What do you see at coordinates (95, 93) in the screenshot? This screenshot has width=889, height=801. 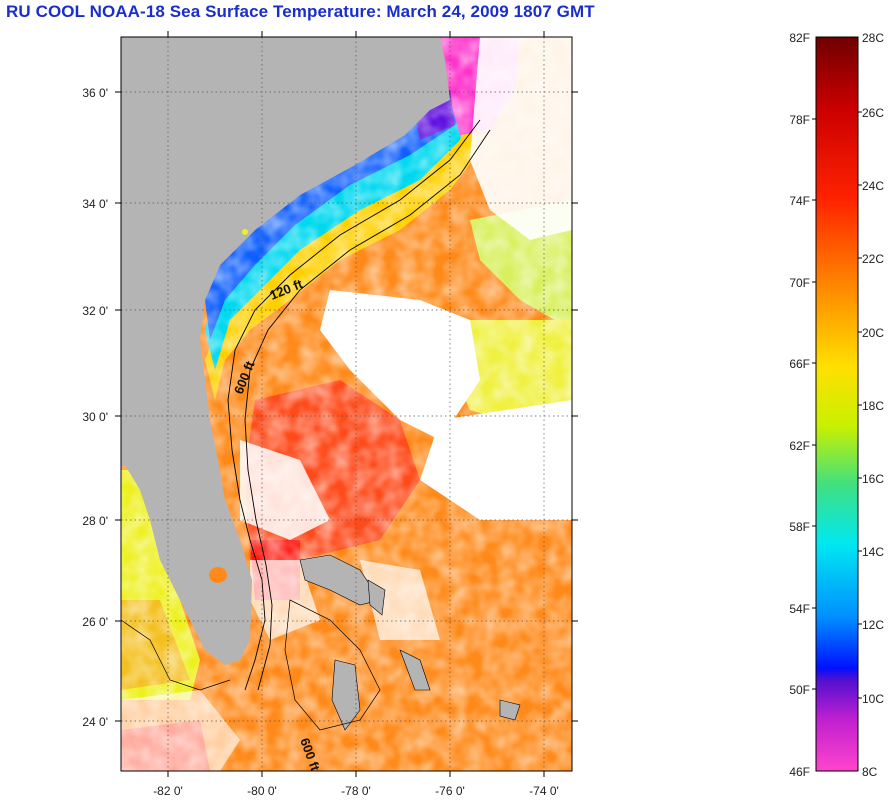 I see `lat-label-36: 36 0'` at bounding box center [95, 93].